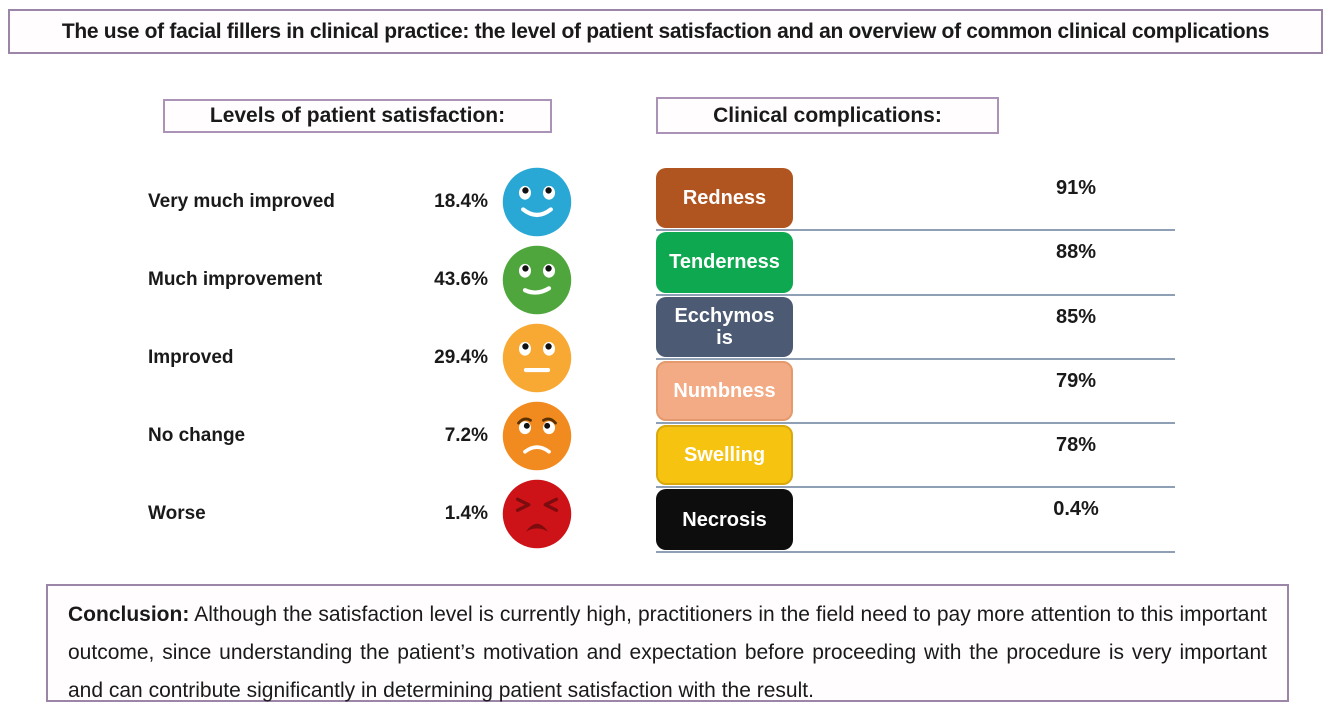  Describe the element at coordinates (537, 358) in the screenshot. I see `neutral-face-icon` at that location.